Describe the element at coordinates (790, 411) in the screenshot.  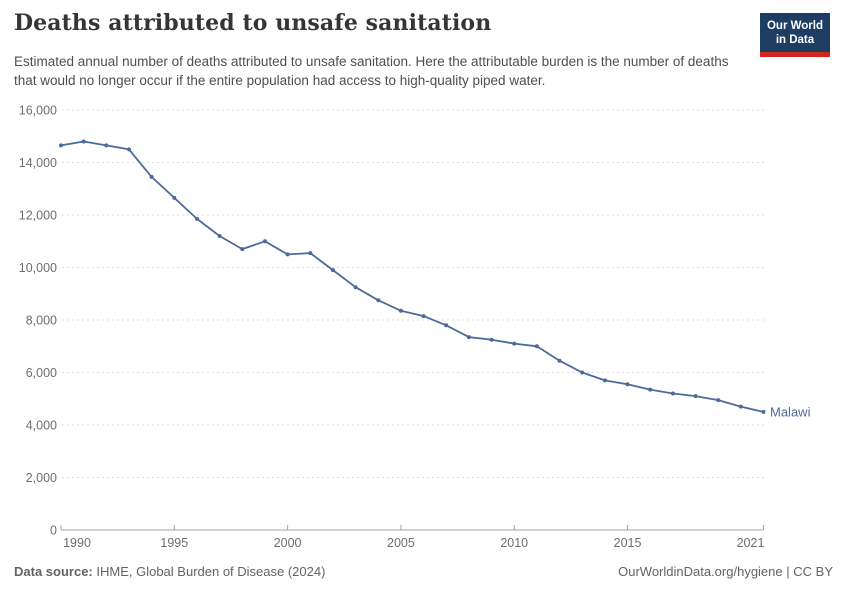
I see `entity-label-malawi: Malawi` at that location.